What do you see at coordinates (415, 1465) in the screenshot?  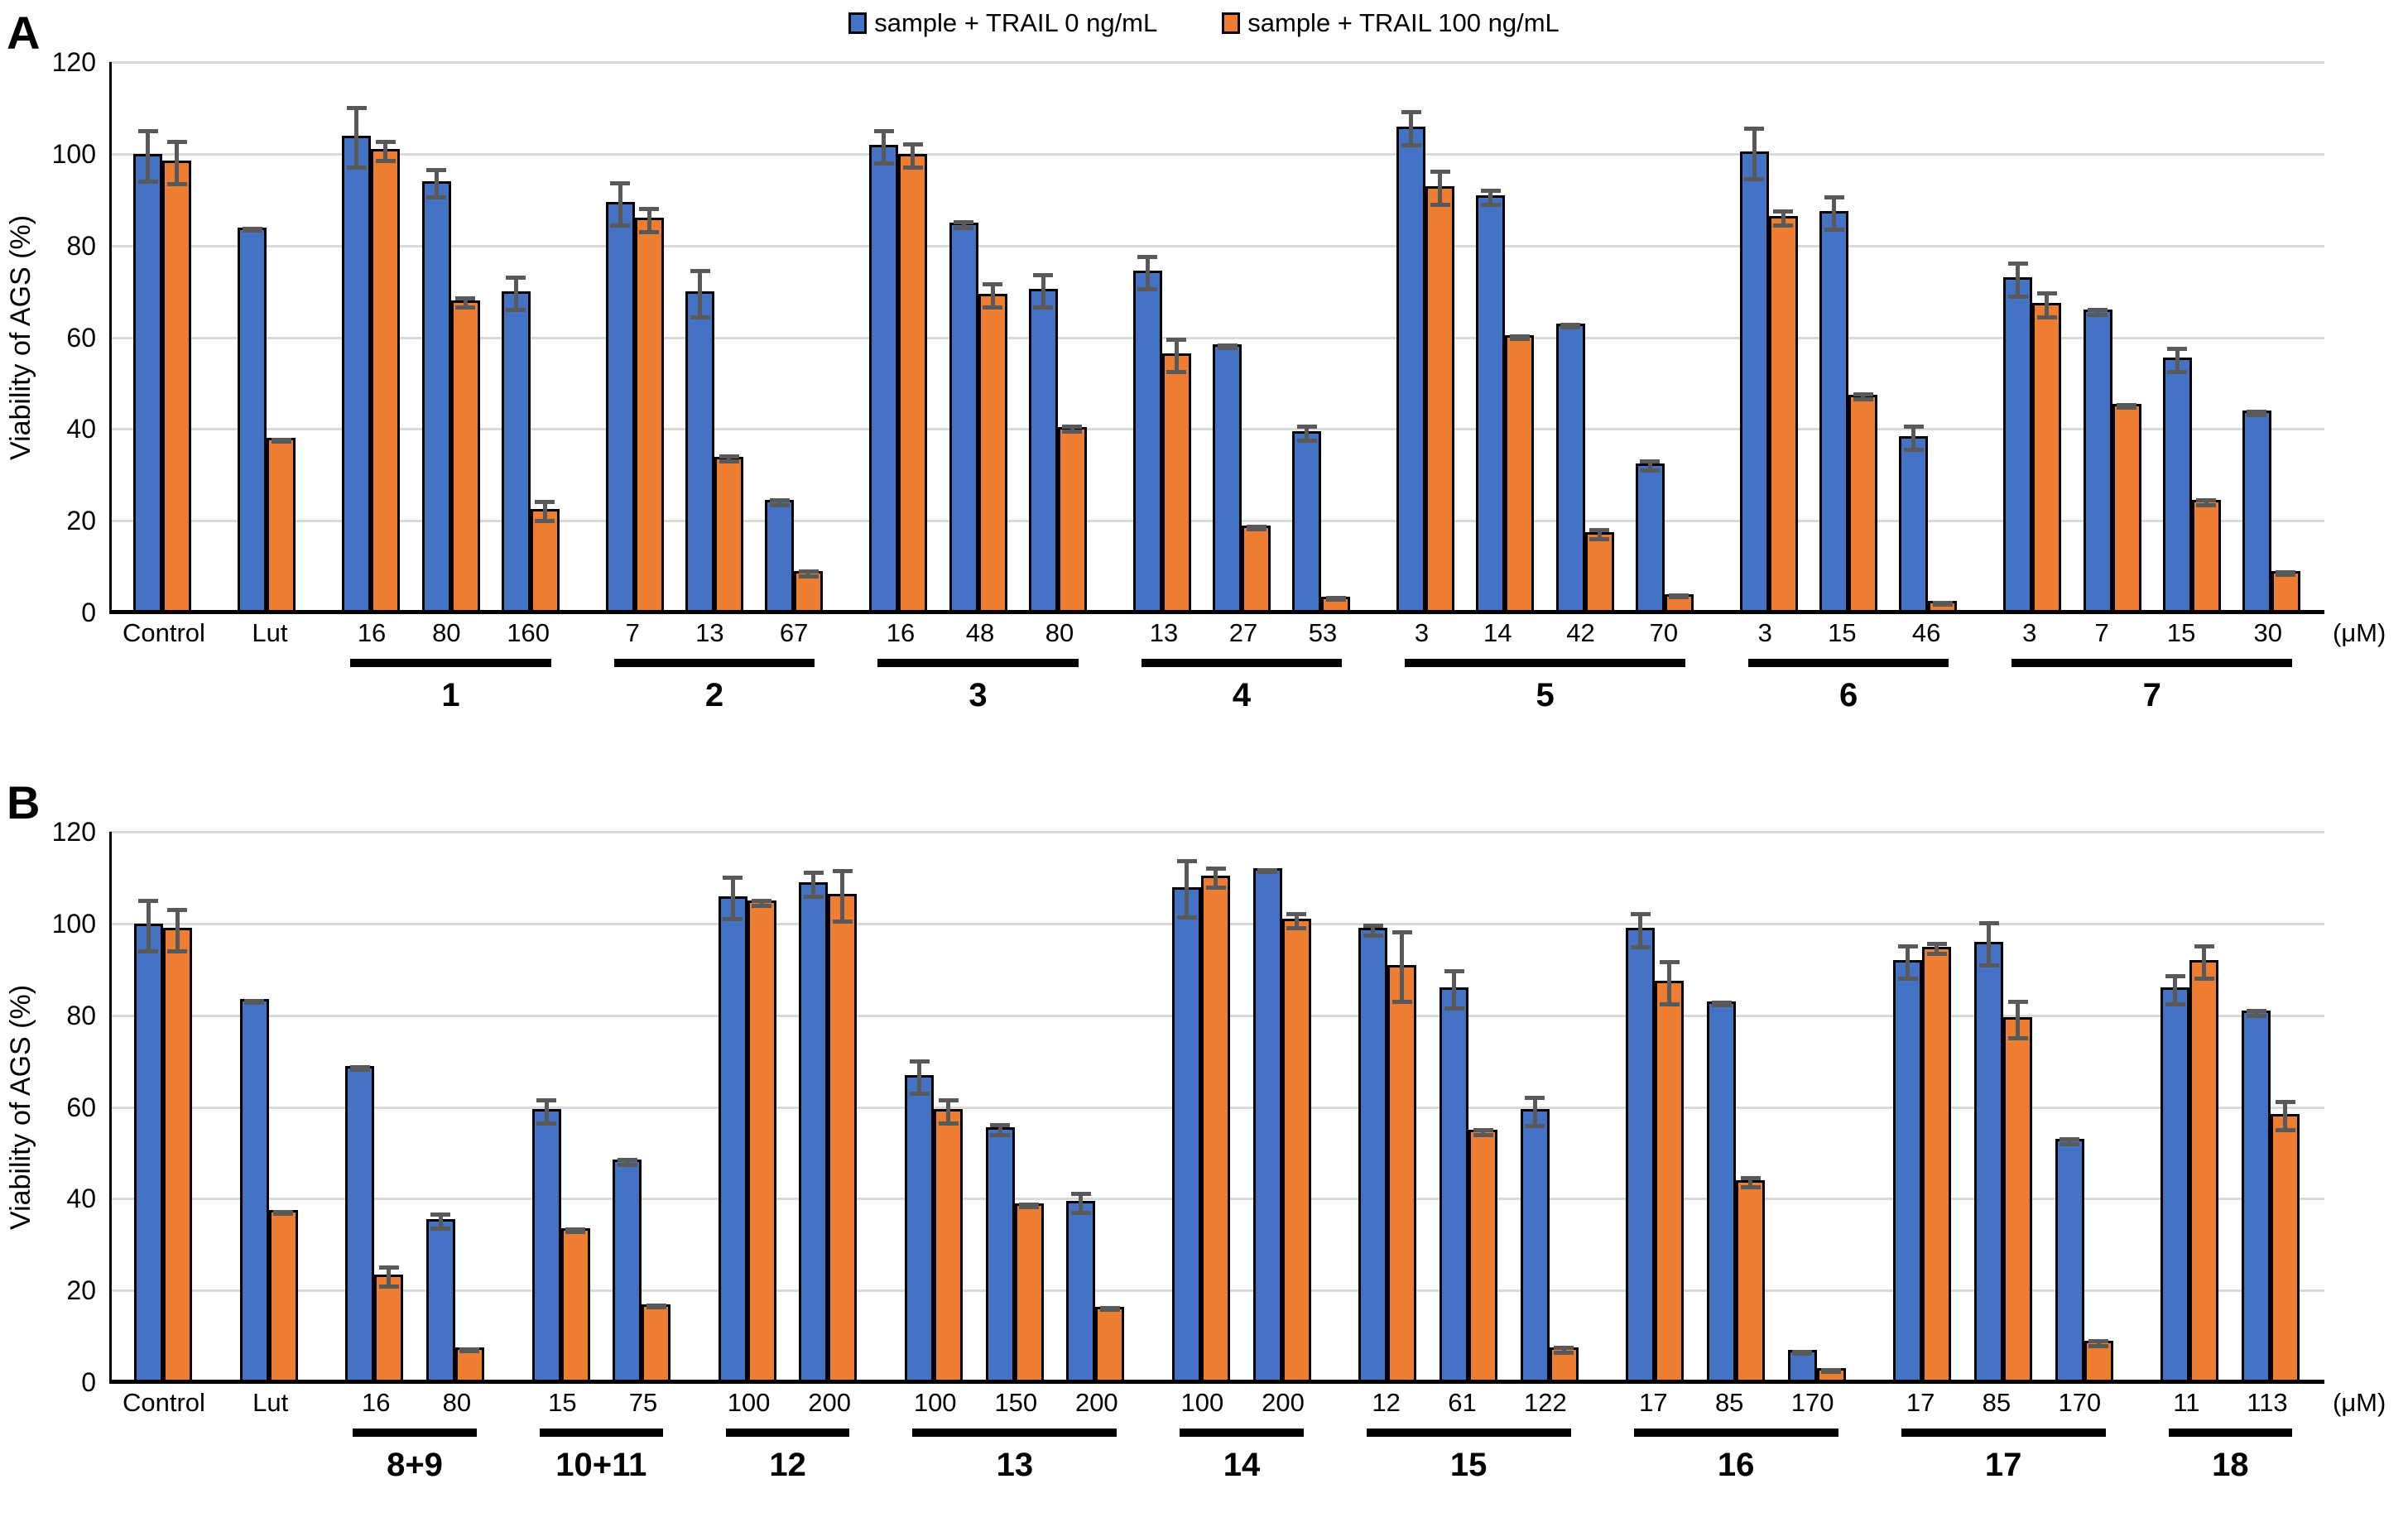 I see `group-number: 8+9` at bounding box center [415, 1465].